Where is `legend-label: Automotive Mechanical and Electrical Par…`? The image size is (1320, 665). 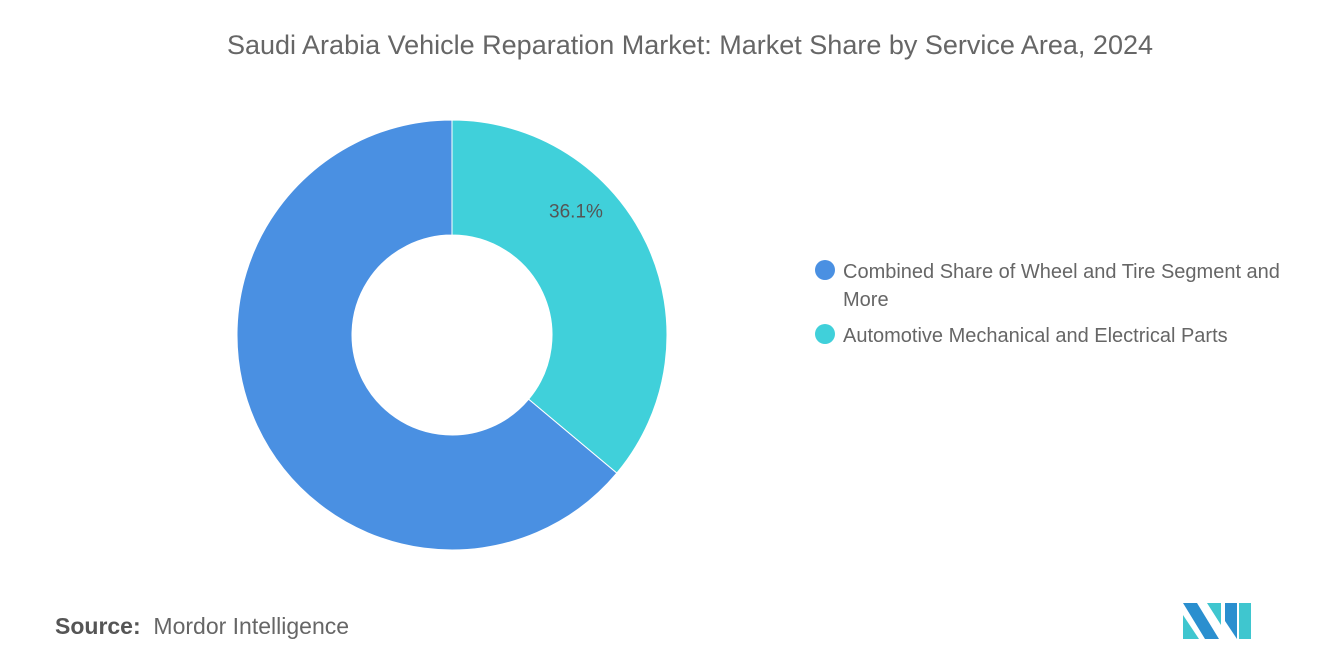 legend-label: Automotive Mechanical and Electrical Par… is located at coordinates (1035, 336).